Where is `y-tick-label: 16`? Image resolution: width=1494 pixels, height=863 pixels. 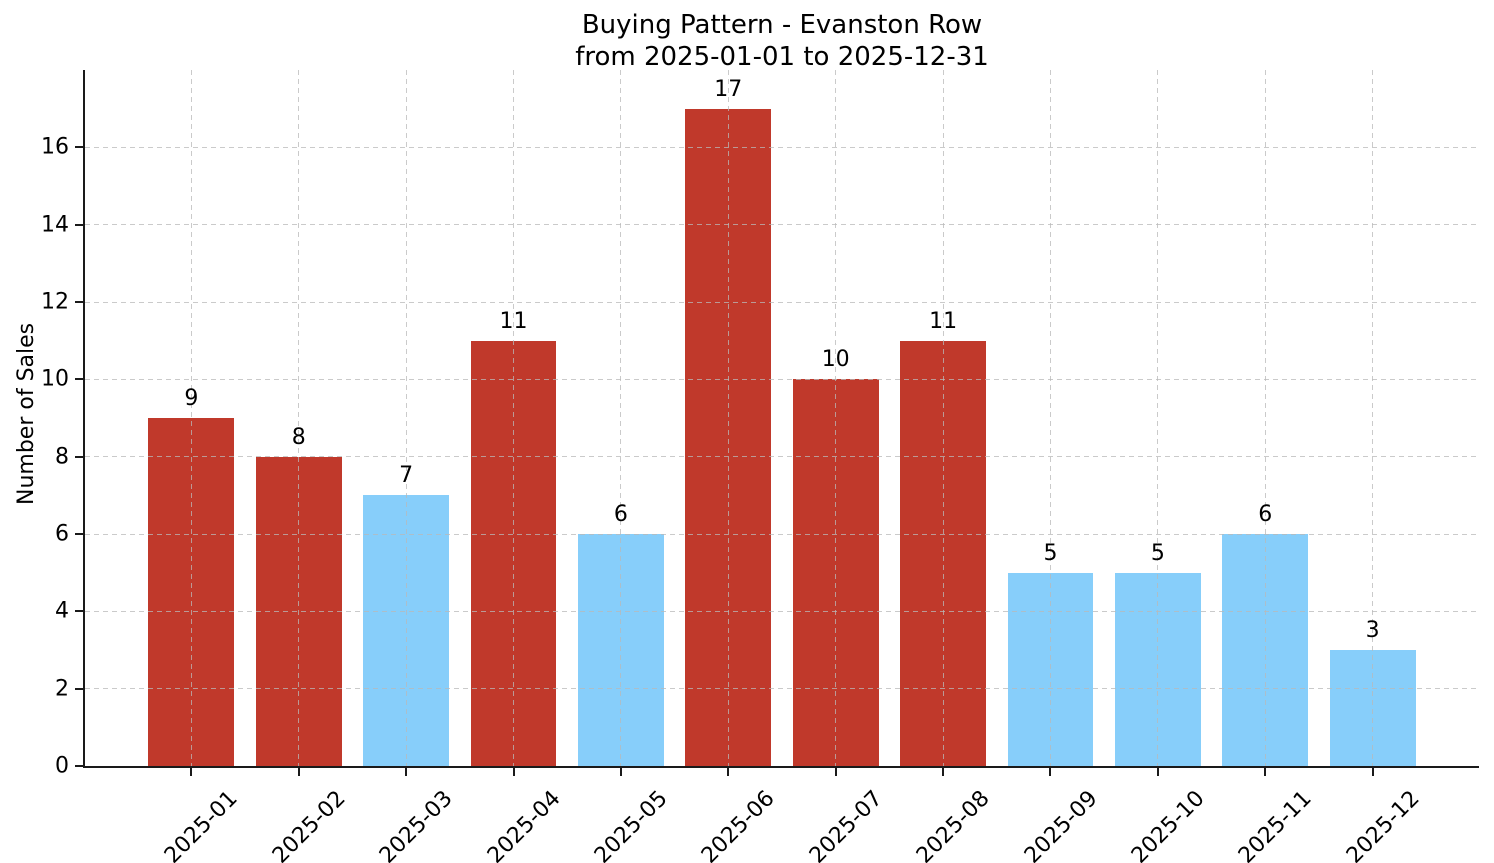 y-tick-label: 16 is located at coordinates (55, 147).